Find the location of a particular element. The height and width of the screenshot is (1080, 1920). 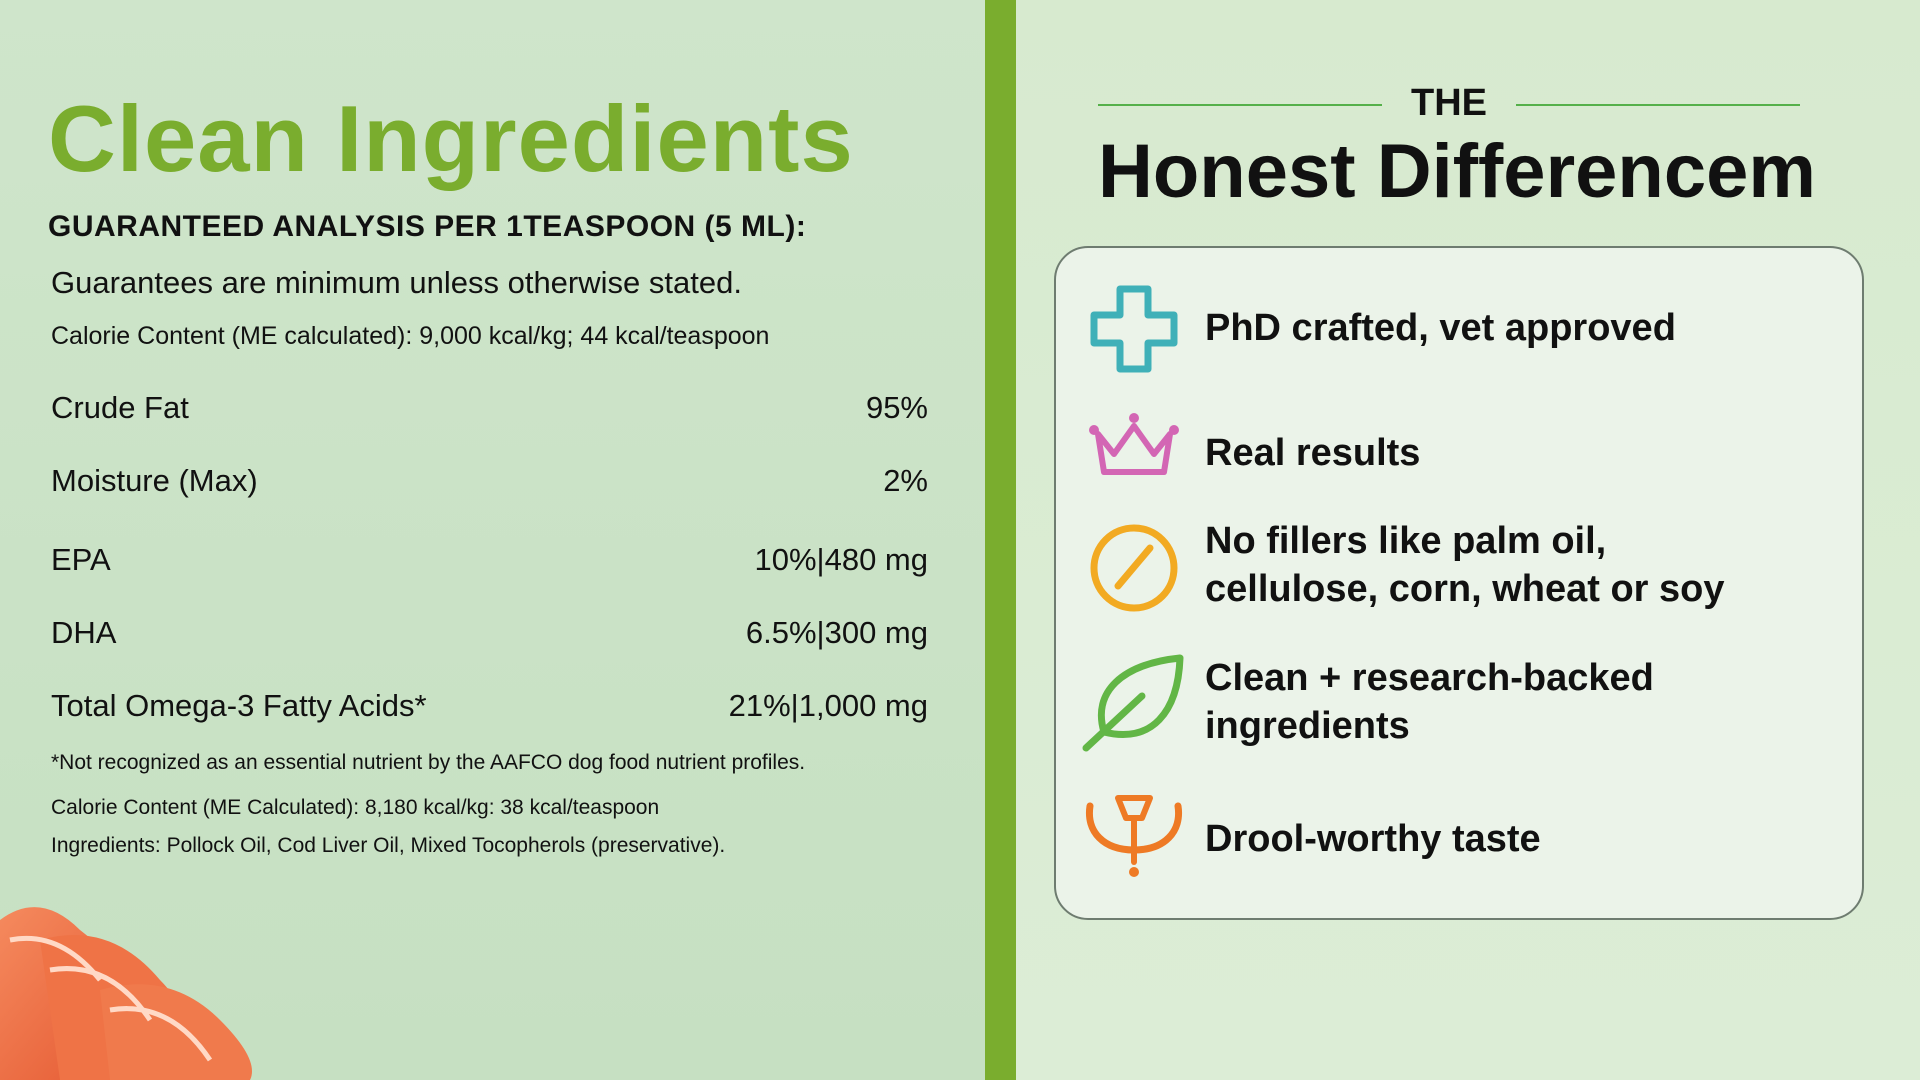

feature-line: ingredients is located at coordinates (1307, 725).